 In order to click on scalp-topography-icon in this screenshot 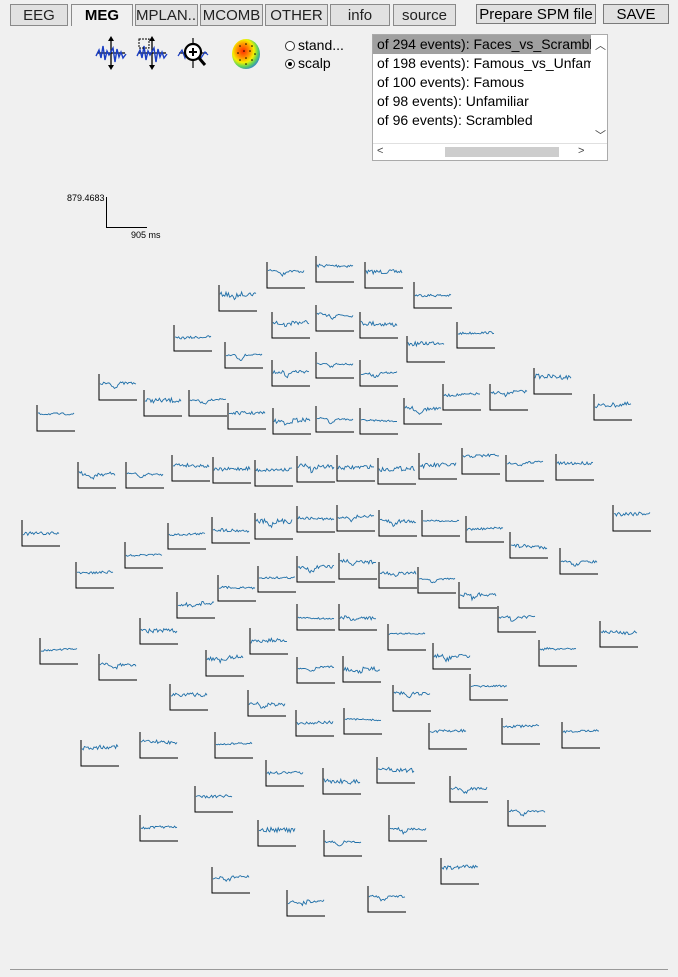, I will do `click(246, 53)`.